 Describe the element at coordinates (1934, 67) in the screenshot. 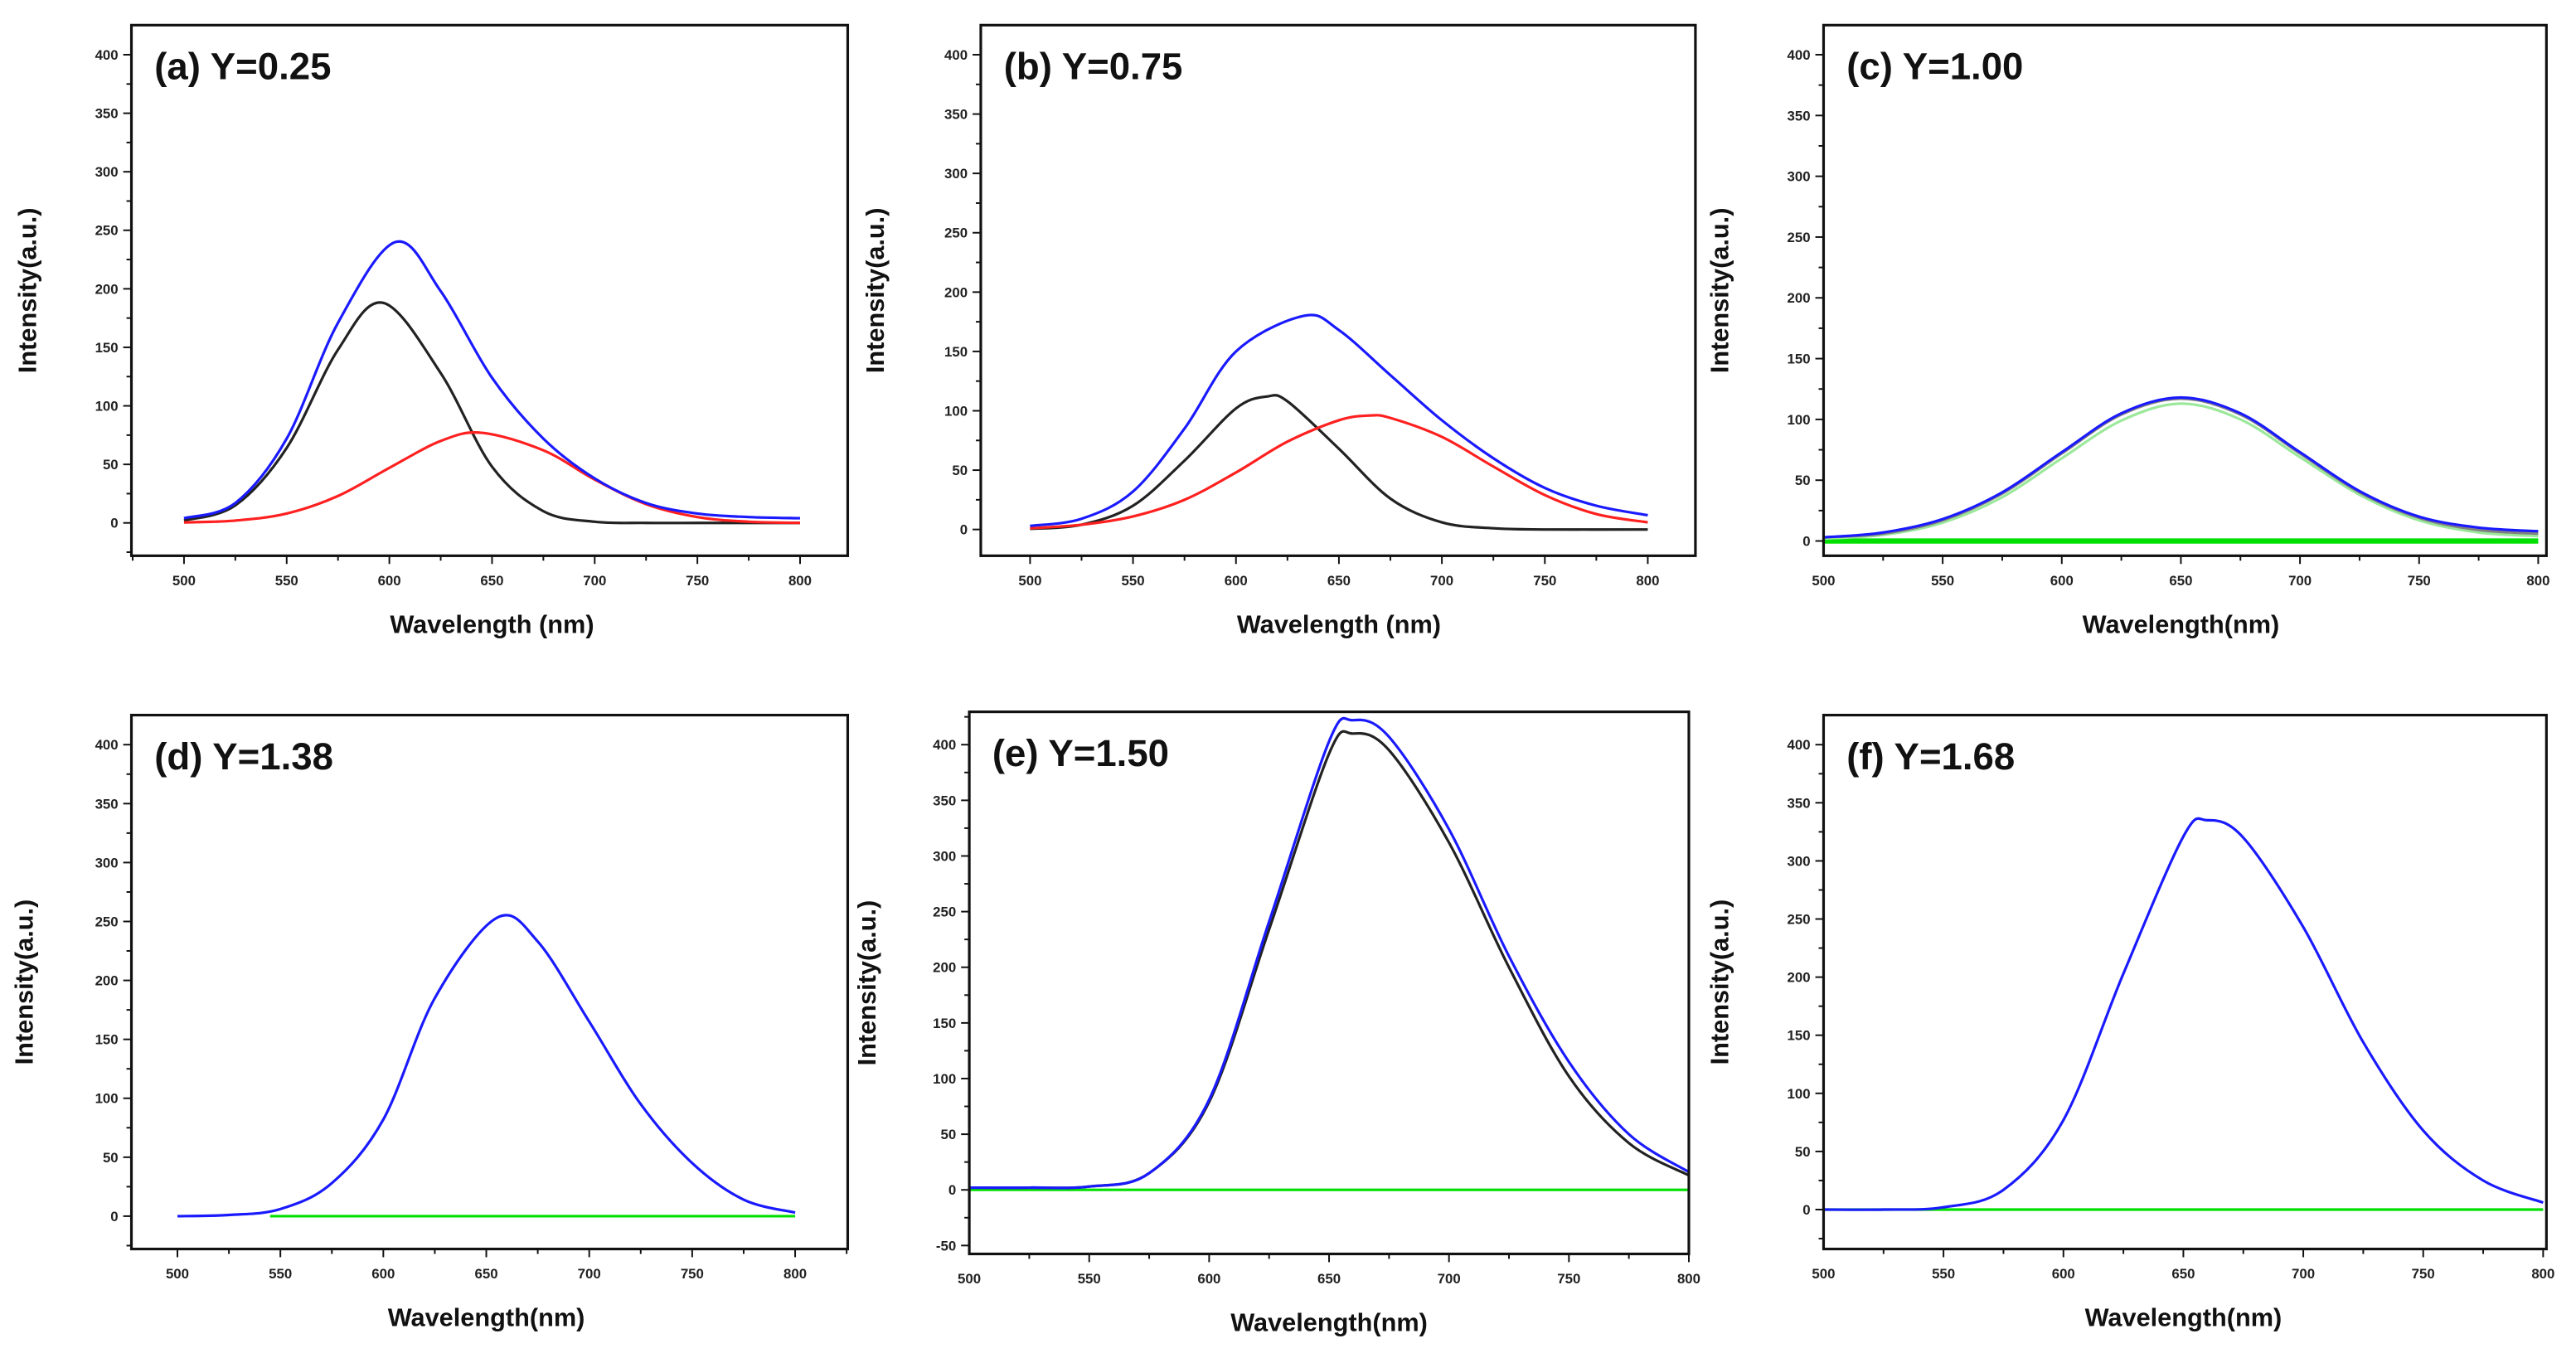

I see `panel-title: (c) Y=1.00` at that location.